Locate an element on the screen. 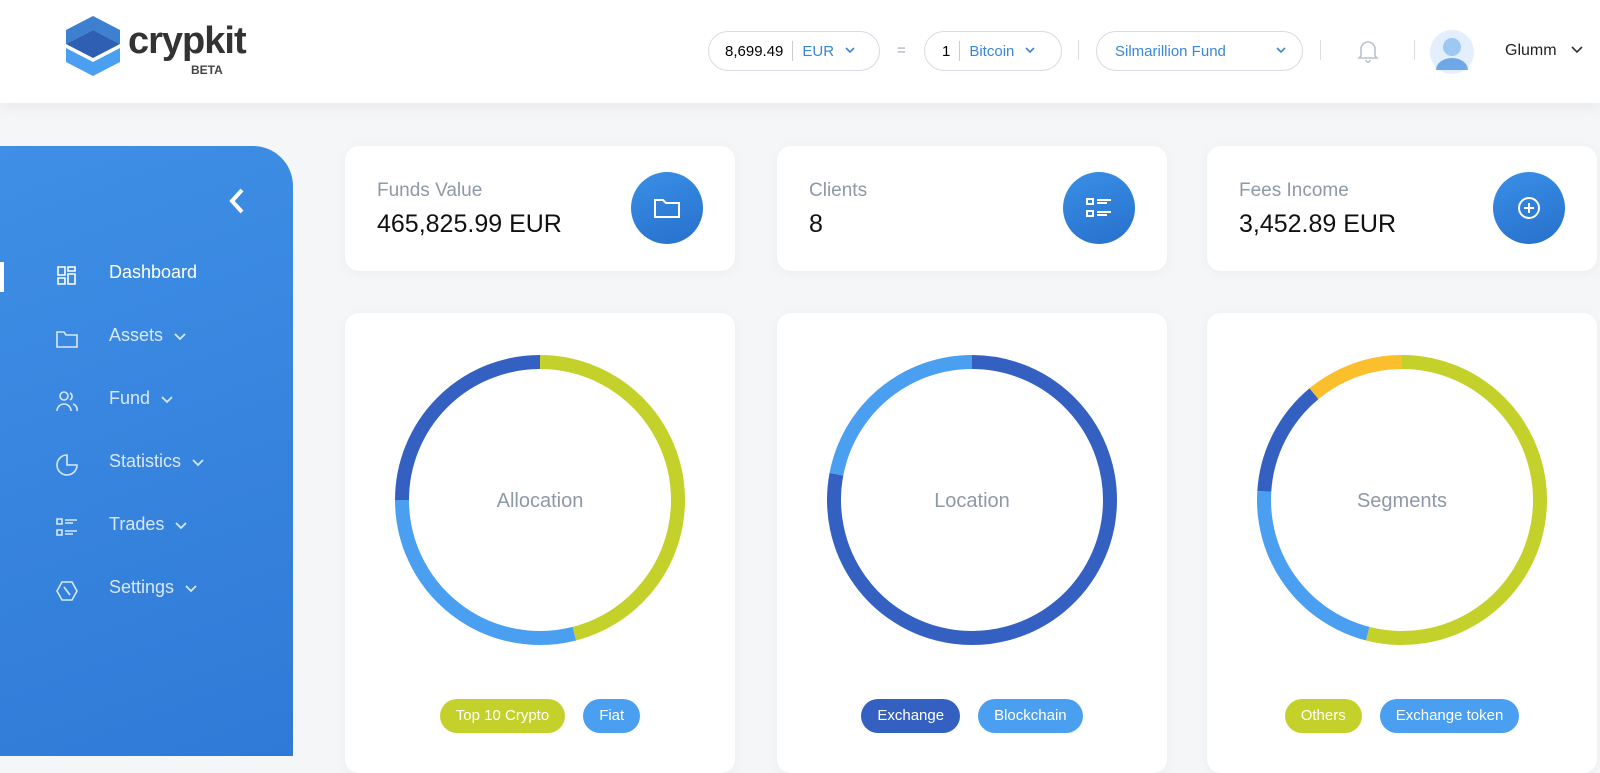 This screenshot has width=1600, height=773. logo: crypkit is located at coordinates (187, 41).